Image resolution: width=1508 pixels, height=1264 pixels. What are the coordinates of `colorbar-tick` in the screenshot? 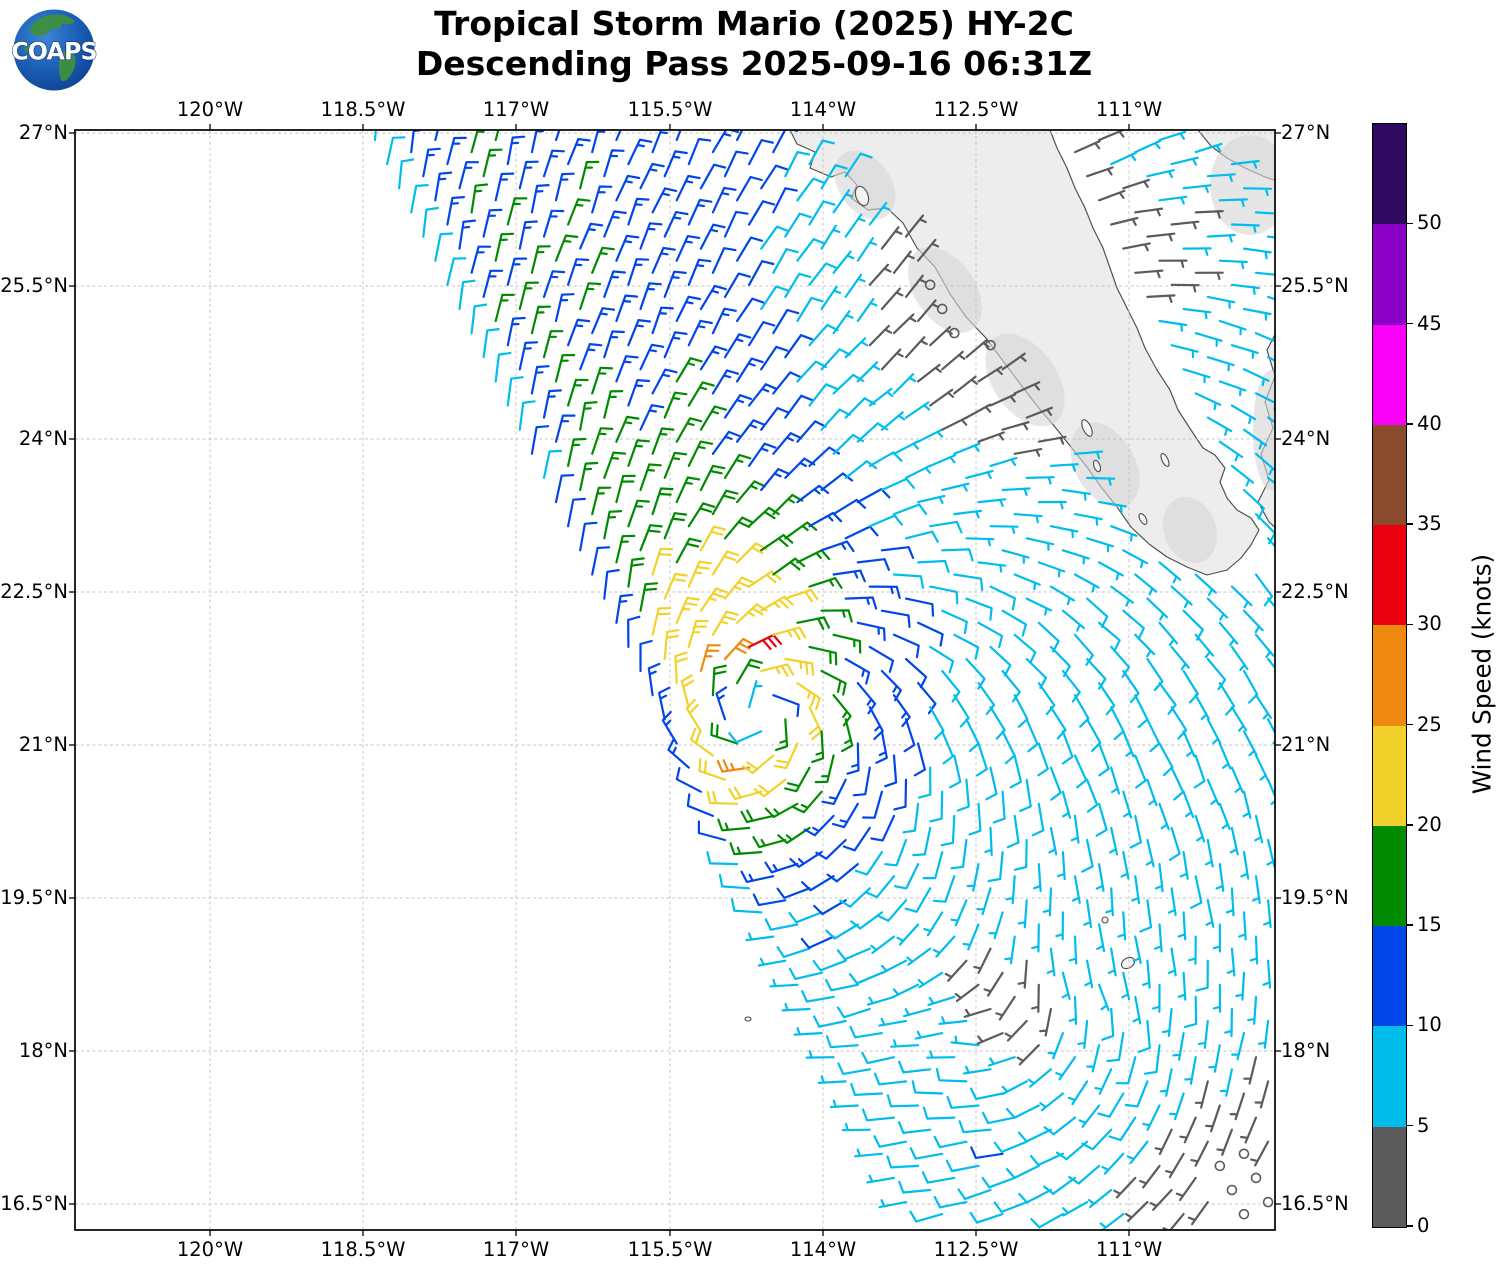 It's located at (1409, 424).